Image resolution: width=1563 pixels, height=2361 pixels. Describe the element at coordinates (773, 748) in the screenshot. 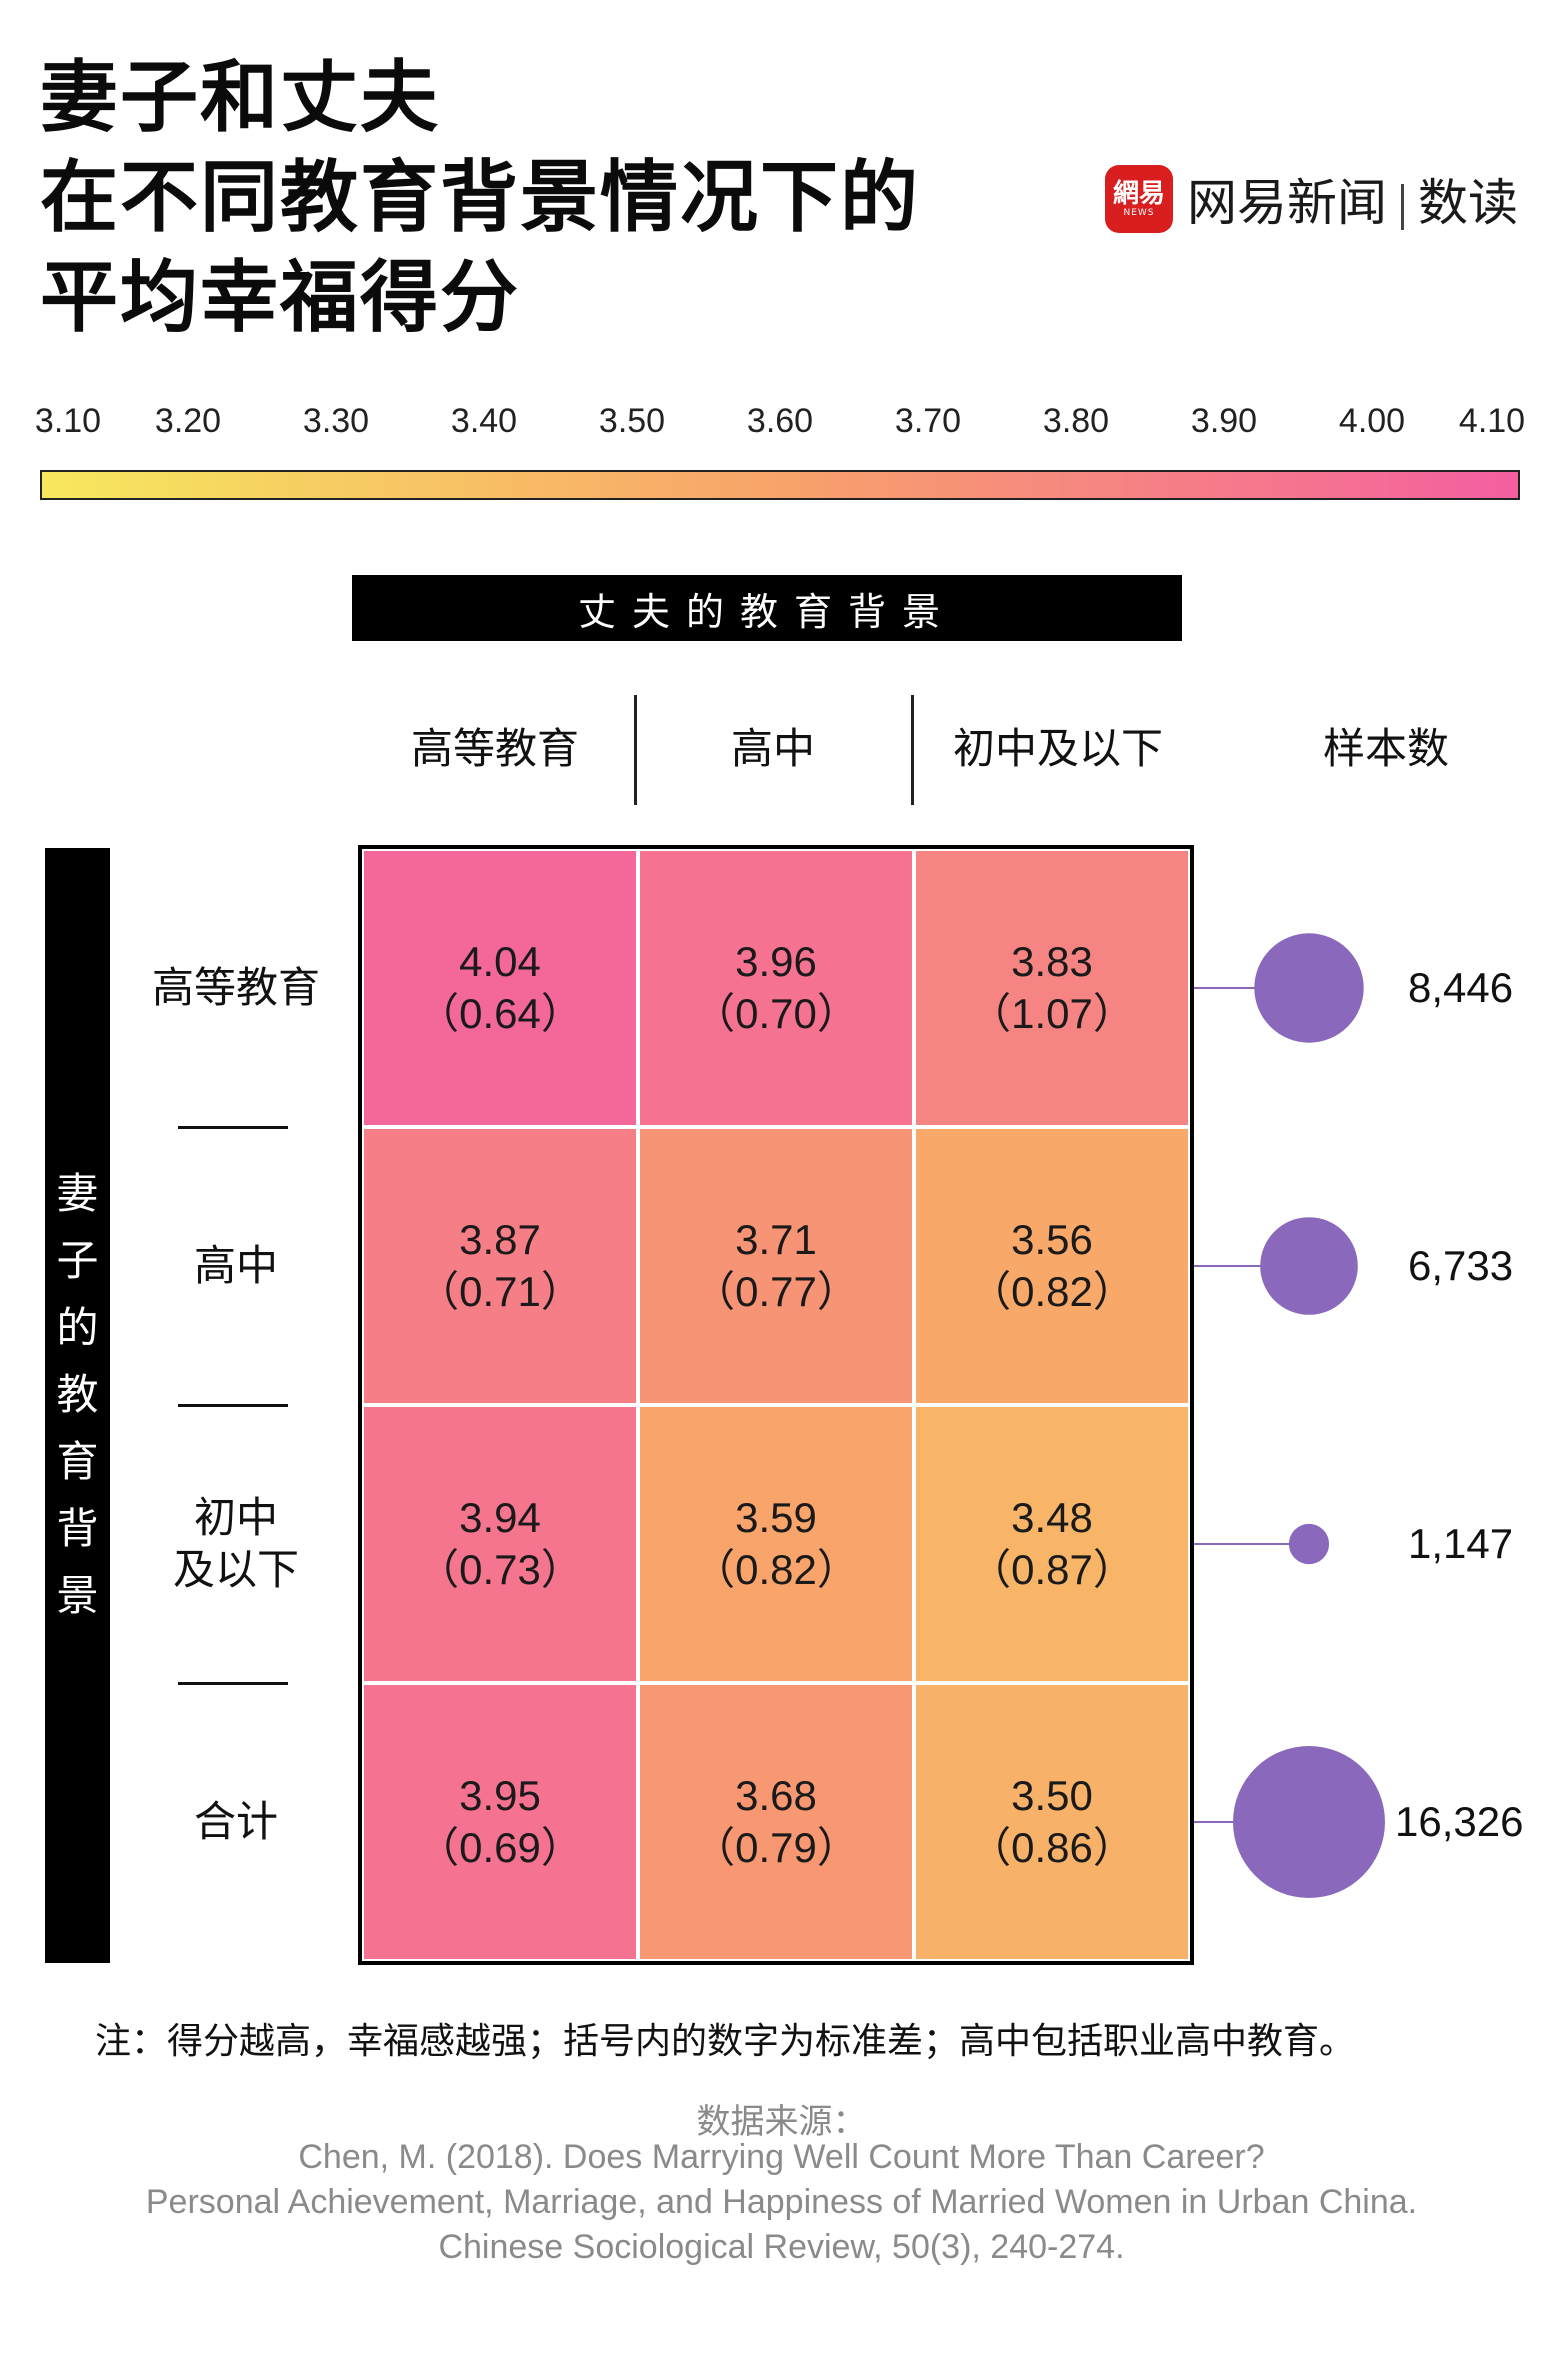

I see `col-header-highschool: 高中` at that location.